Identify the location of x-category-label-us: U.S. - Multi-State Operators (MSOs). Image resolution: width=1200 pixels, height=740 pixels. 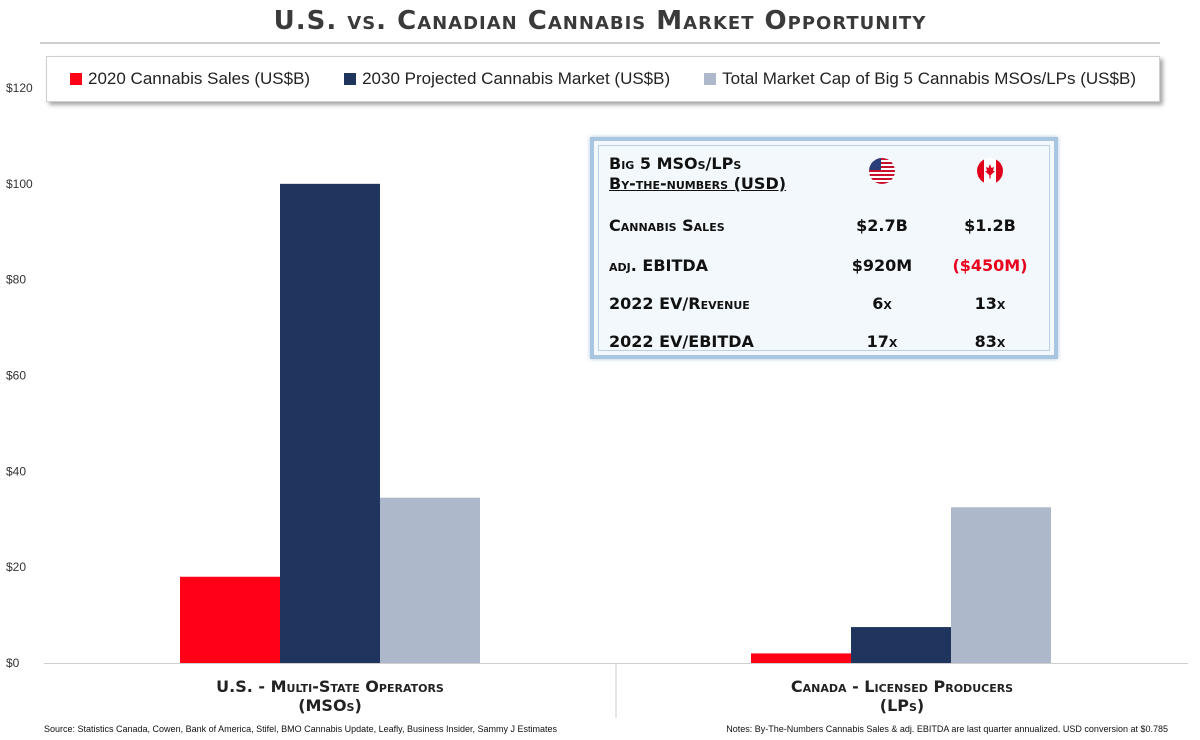
(330, 696).